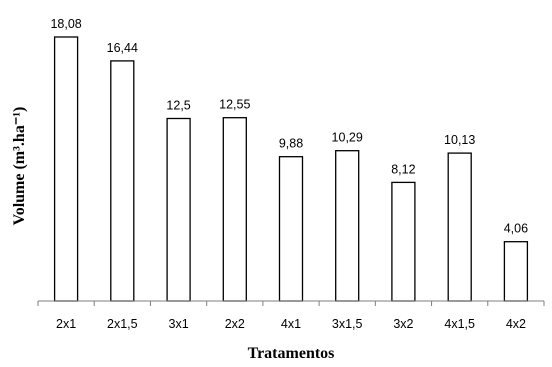 Image resolution: width=552 pixels, height=367 pixels. I want to click on bar-3x1, so click(178, 209).